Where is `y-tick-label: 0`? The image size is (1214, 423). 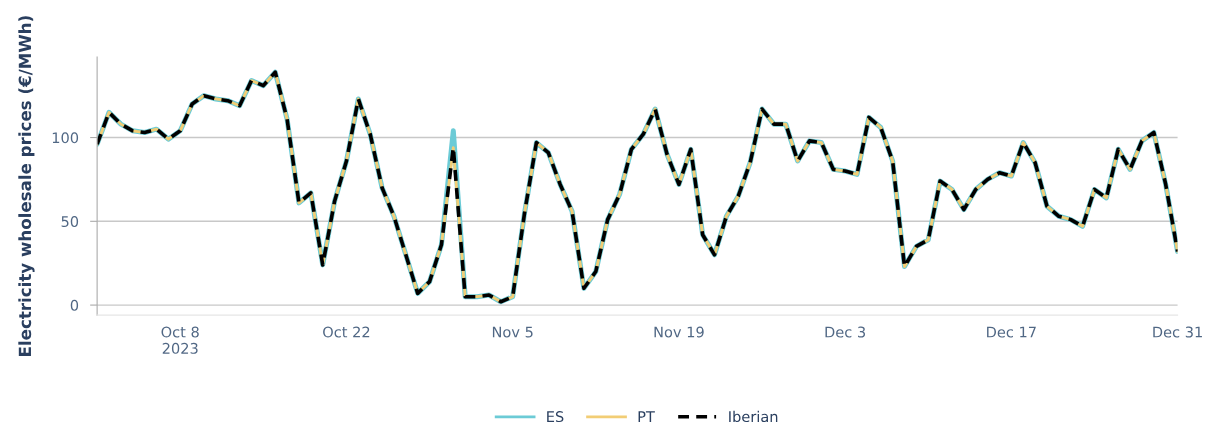 y-tick-label: 0 is located at coordinates (74, 305).